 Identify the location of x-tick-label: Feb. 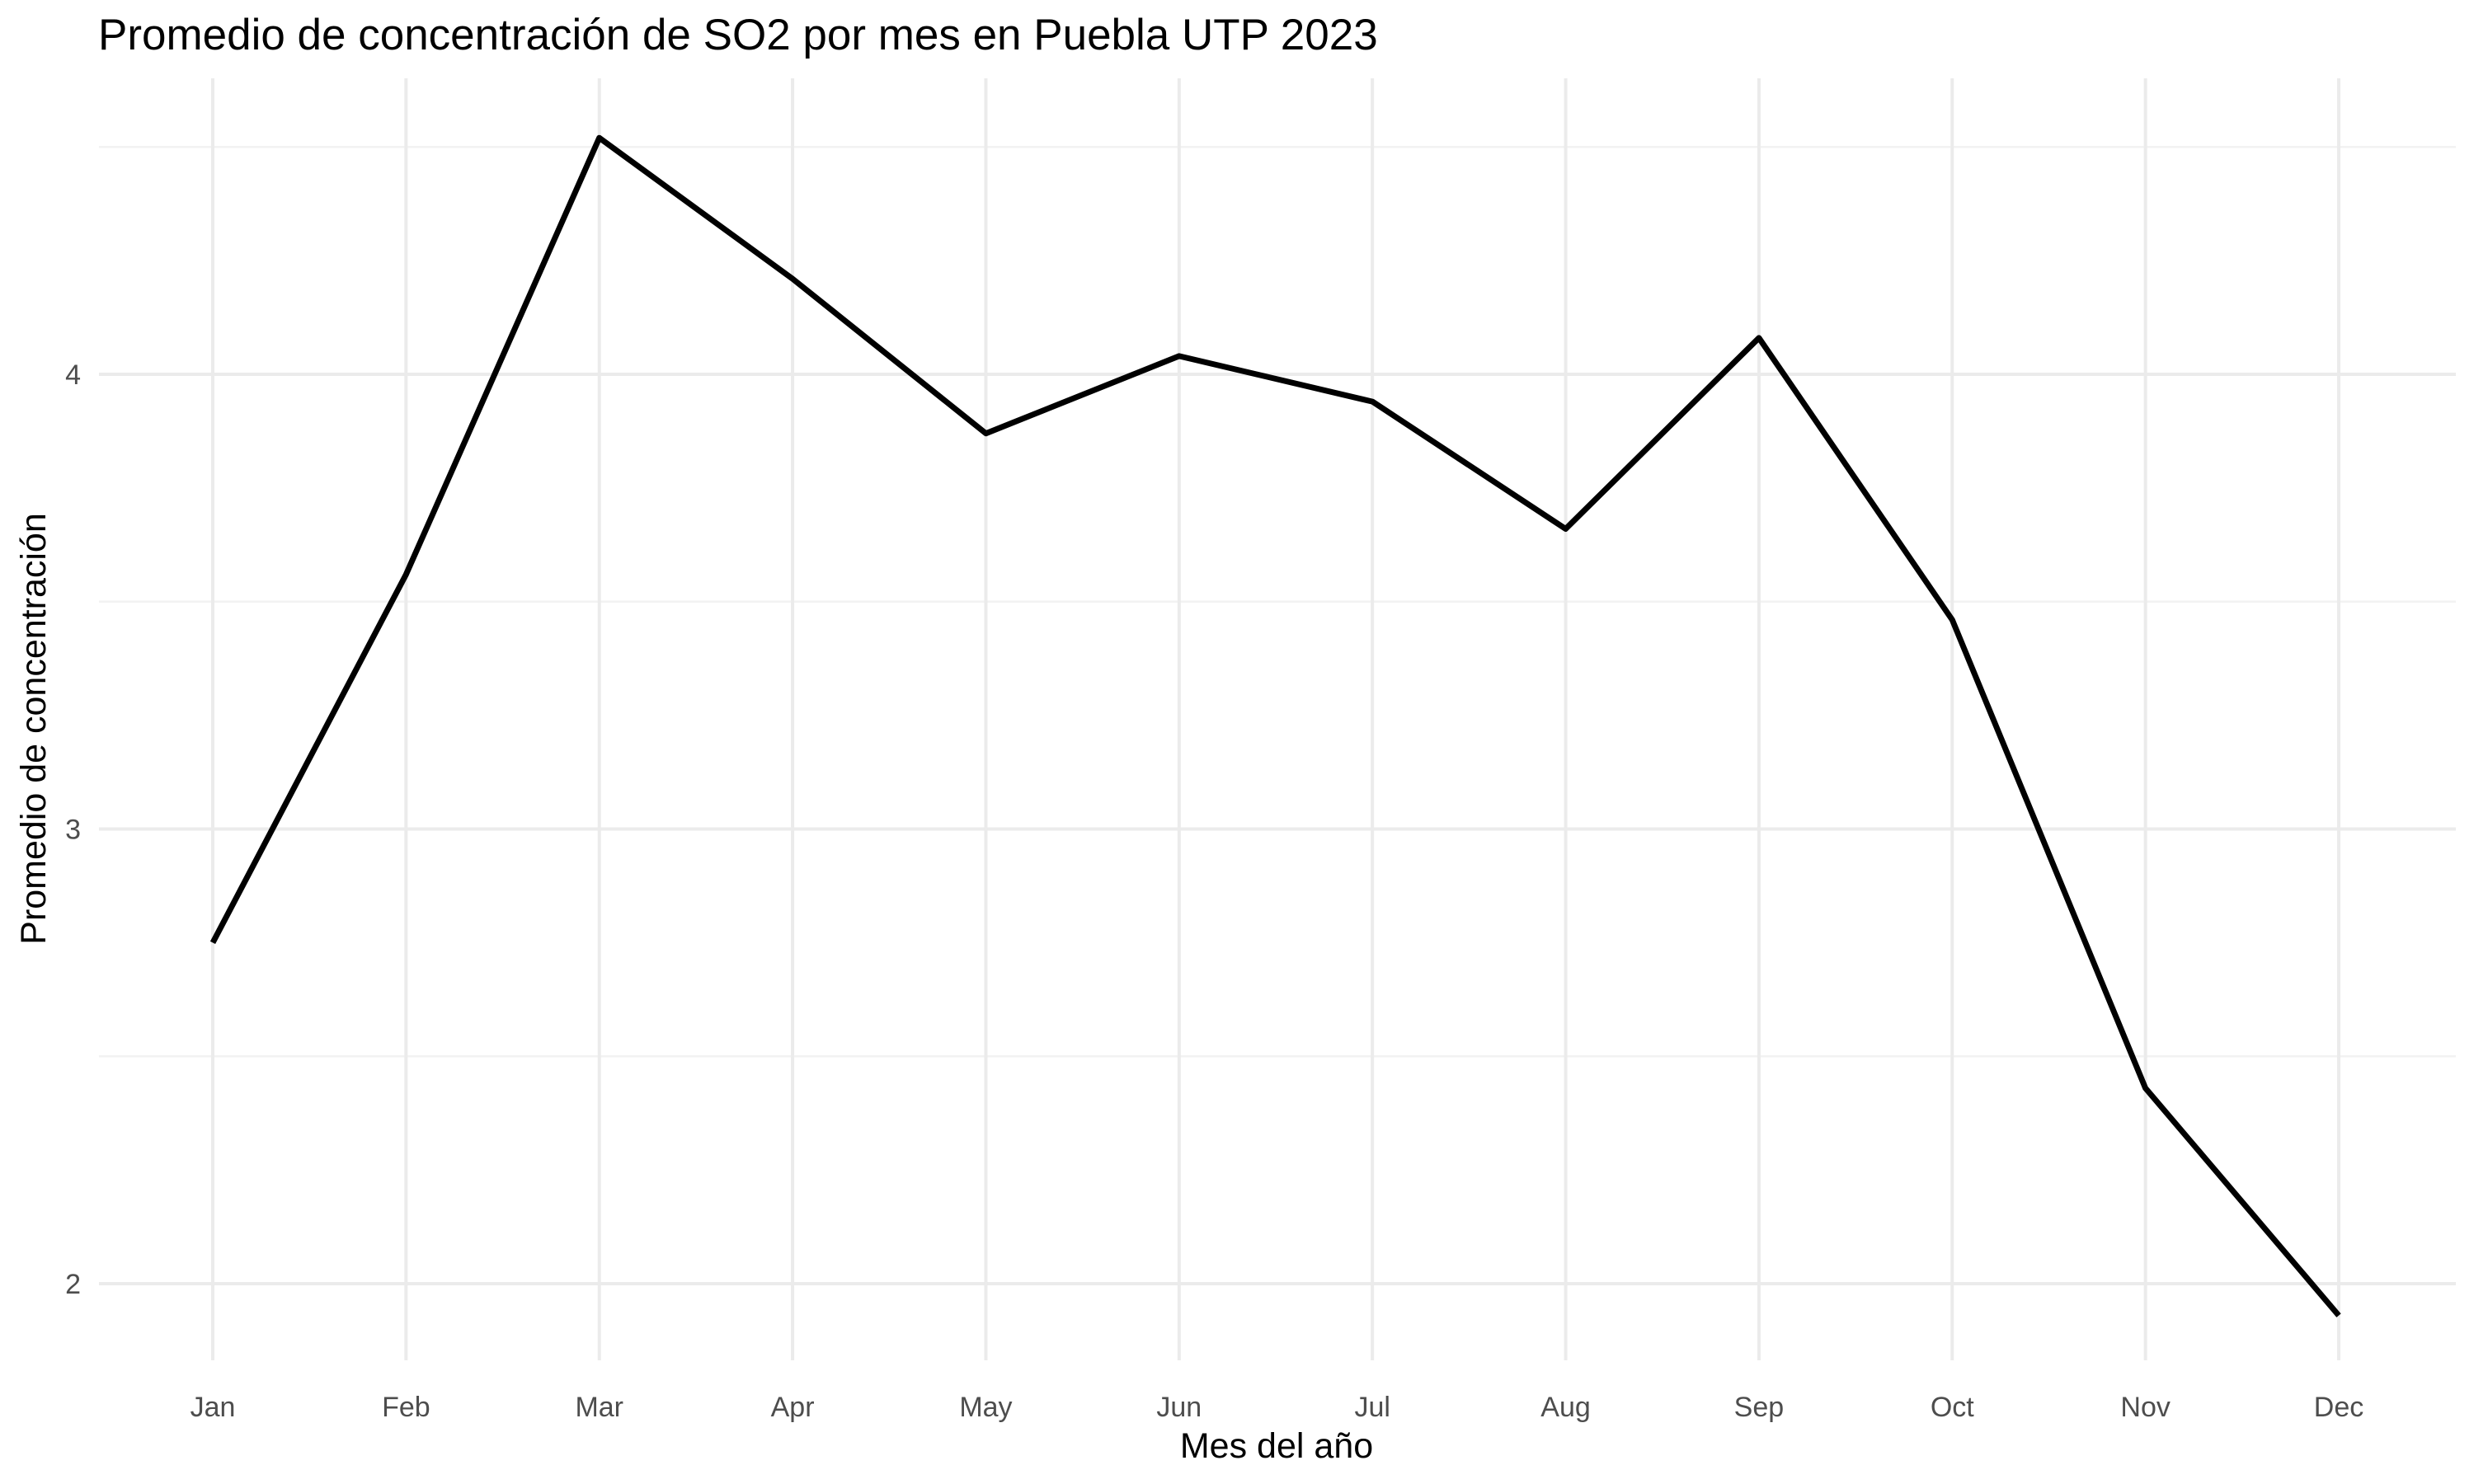
(406, 1407).